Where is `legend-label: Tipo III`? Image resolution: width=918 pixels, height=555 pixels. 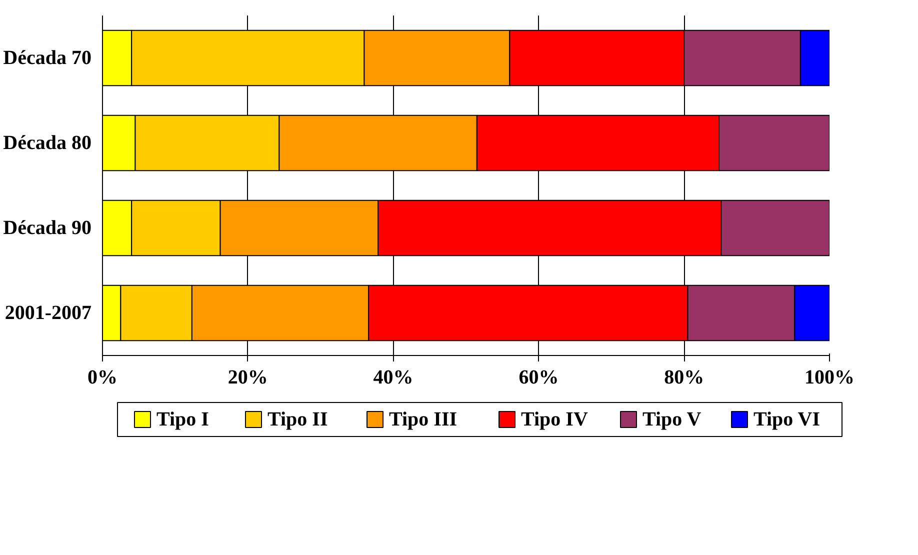
legend-label: Tipo III is located at coordinates (423, 419).